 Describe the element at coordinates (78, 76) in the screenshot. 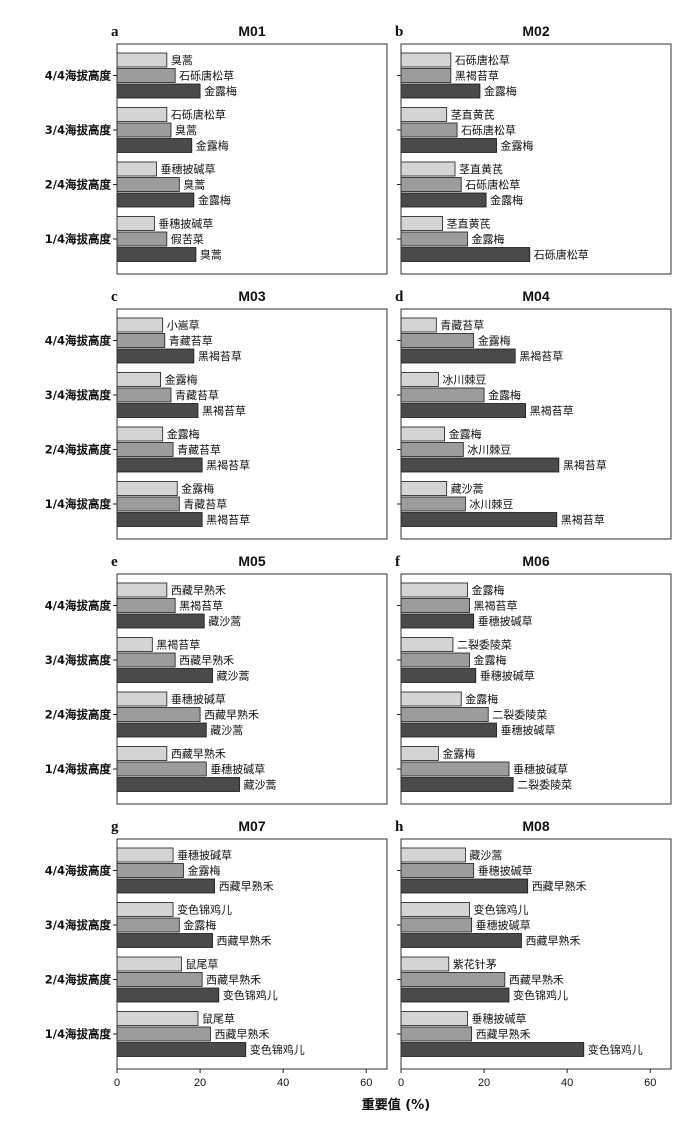

I see `y-category-label: 4/4海拔高度` at that location.